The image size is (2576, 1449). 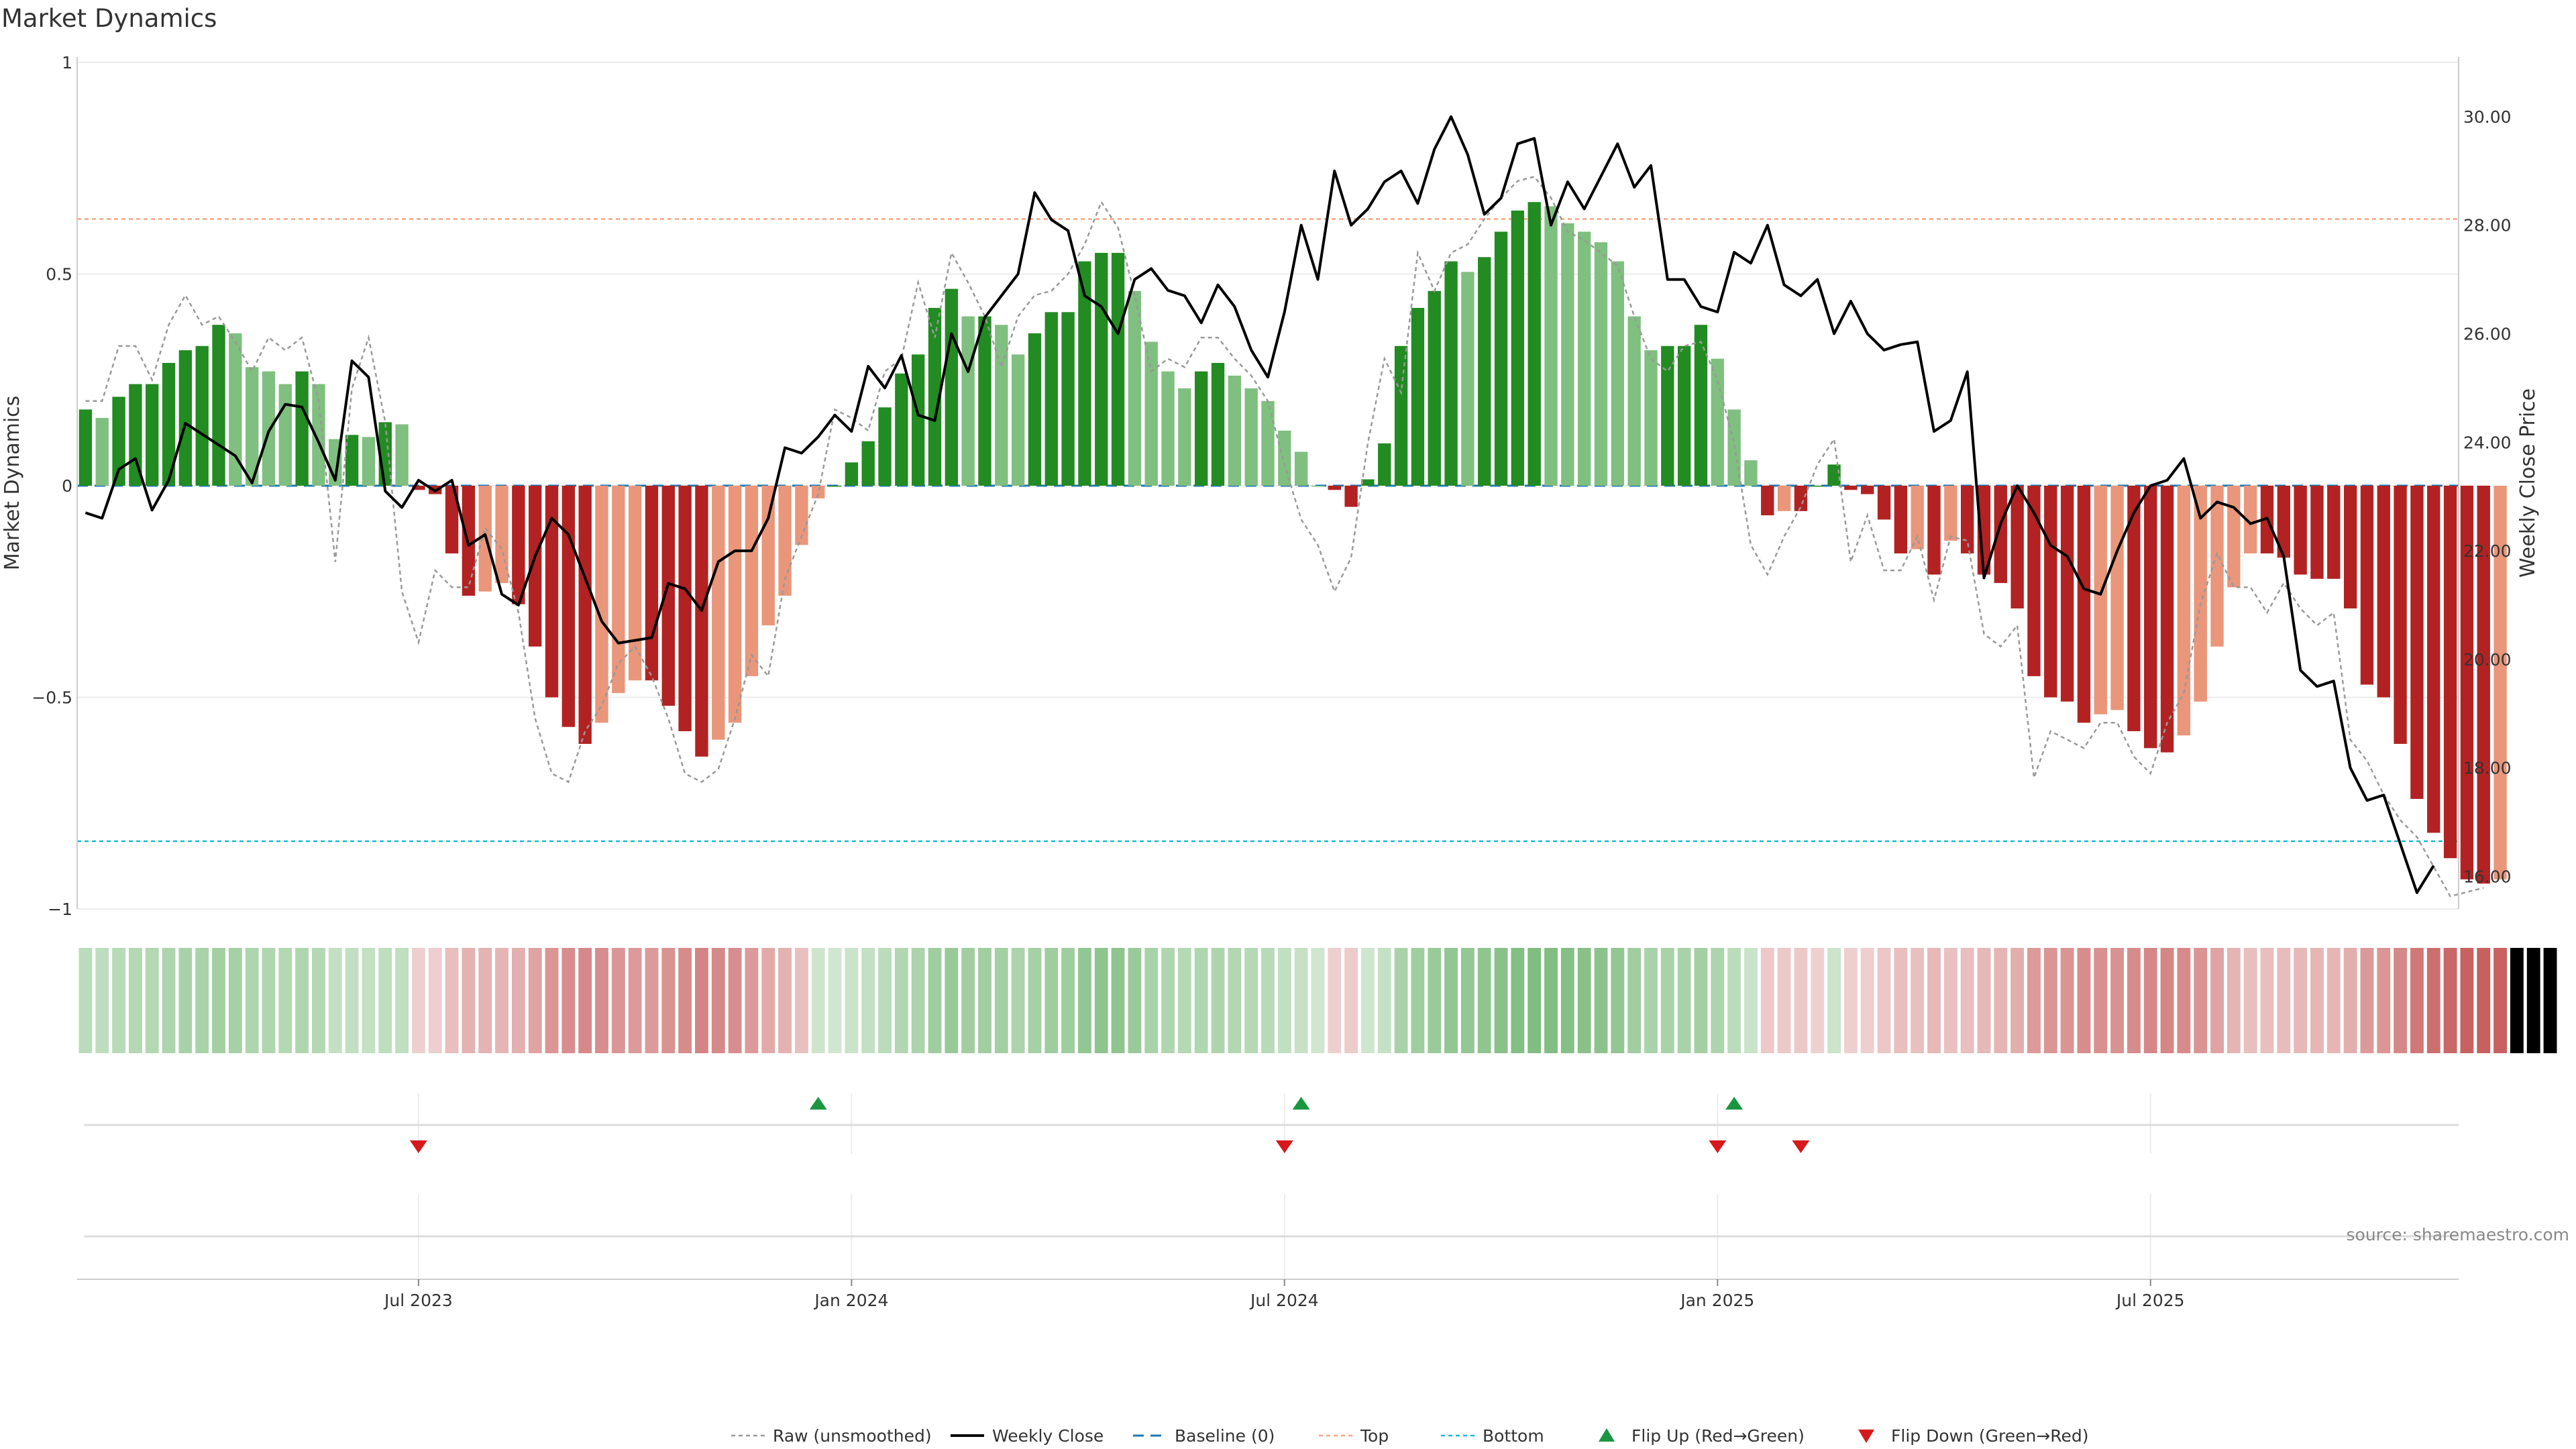 What do you see at coordinates (1271, 1167) in the screenshot?
I see `flip-markers` at bounding box center [1271, 1167].